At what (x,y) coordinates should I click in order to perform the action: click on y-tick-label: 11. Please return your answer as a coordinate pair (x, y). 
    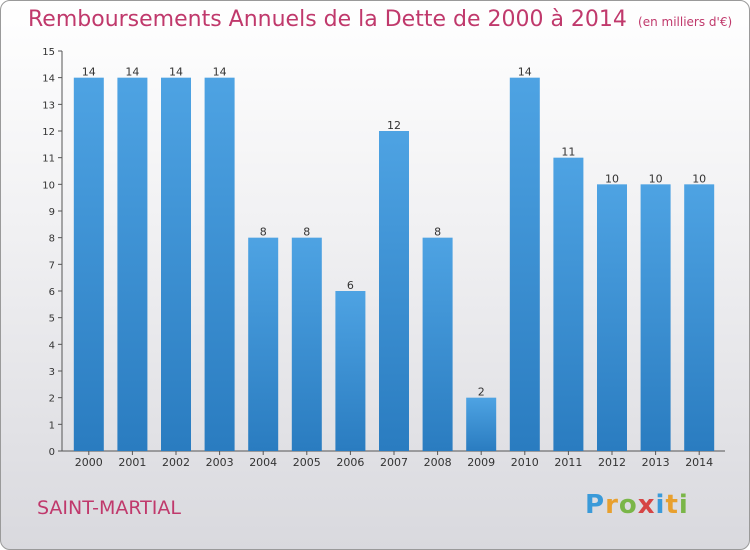
    Looking at the image, I should click on (48, 159).